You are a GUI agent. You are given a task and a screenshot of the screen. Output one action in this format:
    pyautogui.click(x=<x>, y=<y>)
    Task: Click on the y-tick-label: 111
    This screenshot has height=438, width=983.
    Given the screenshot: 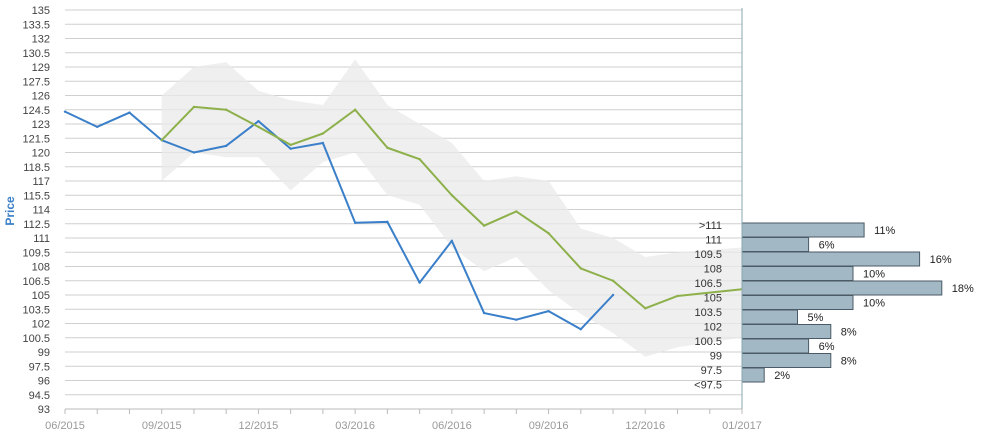 What is the action you would take?
    pyautogui.click(x=41, y=239)
    